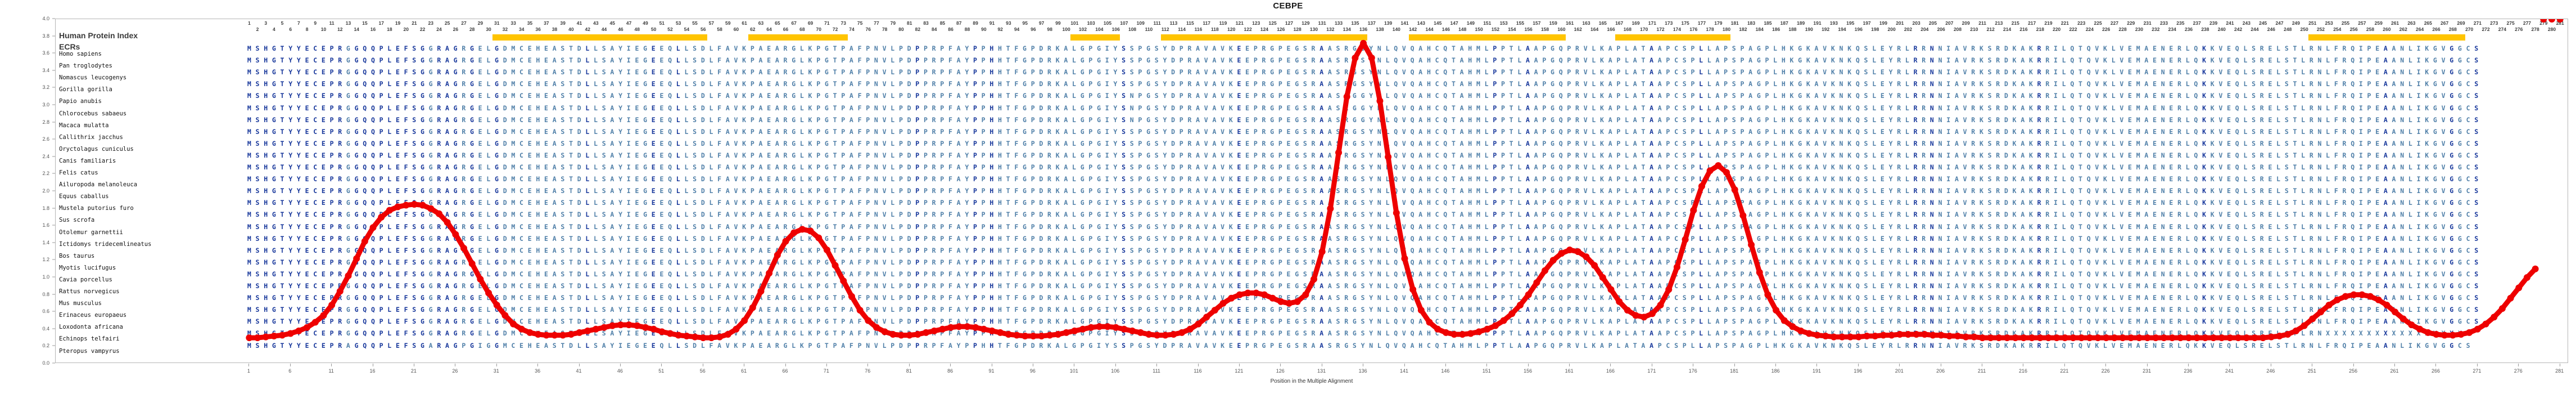  What do you see at coordinates (439, 29) in the screenshot?
I see `ruler-position-24: 24` at bounding box center [439, 29].